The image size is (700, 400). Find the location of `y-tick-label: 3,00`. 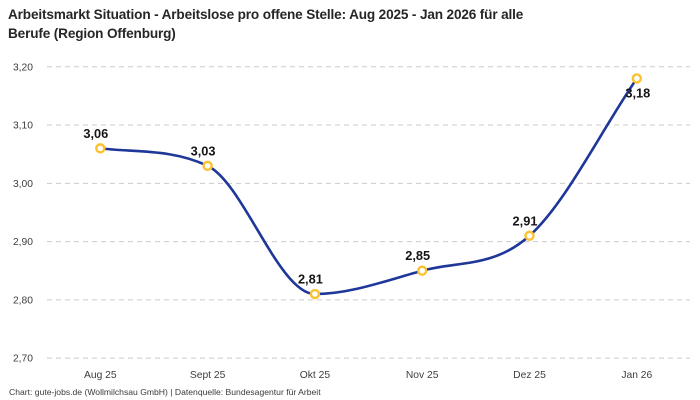

y-tick-label: 3,00 is located at coordinates (23, 184).